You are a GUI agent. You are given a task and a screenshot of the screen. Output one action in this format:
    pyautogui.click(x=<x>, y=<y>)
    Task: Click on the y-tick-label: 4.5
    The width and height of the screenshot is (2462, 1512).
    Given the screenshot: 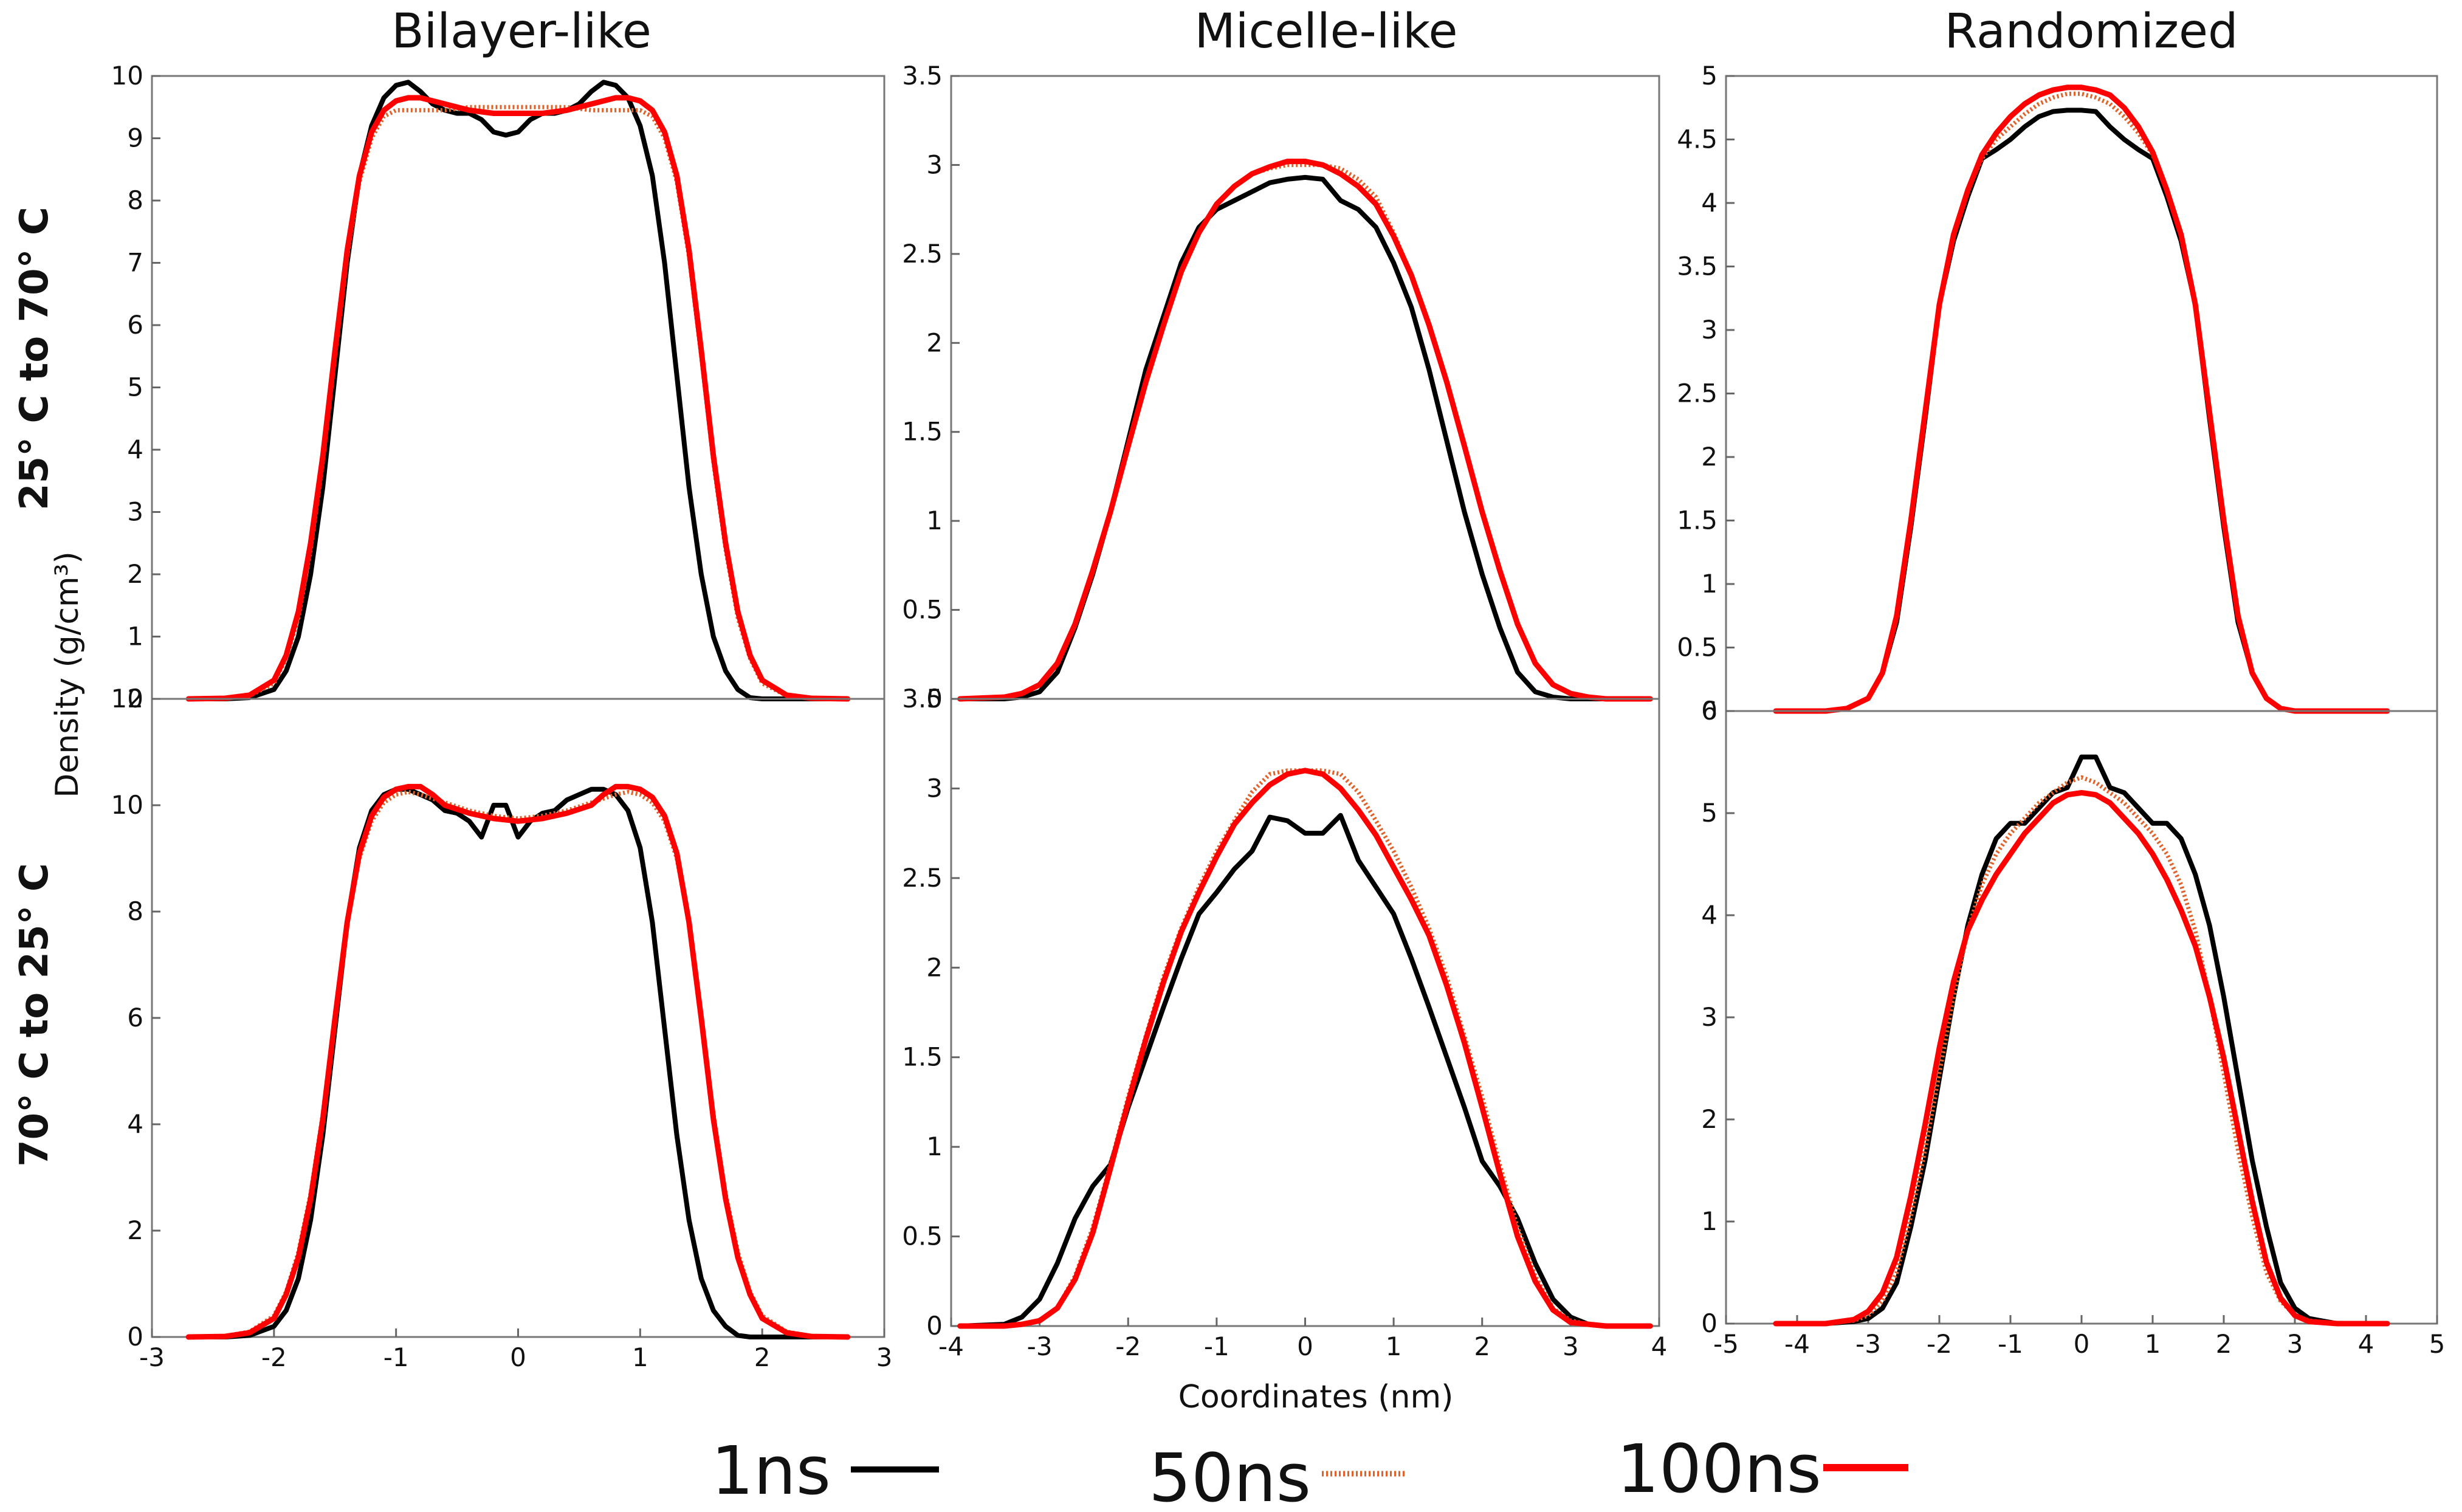 What is the action you would take?
    pyautogui.click(x=1697, y=140)
    